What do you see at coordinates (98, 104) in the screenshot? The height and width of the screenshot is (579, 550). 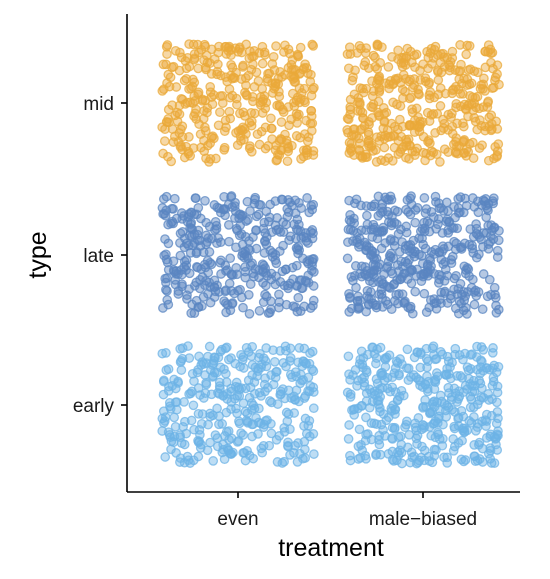 I see `y-tick-label: mid` at bounding box center [98, 104].